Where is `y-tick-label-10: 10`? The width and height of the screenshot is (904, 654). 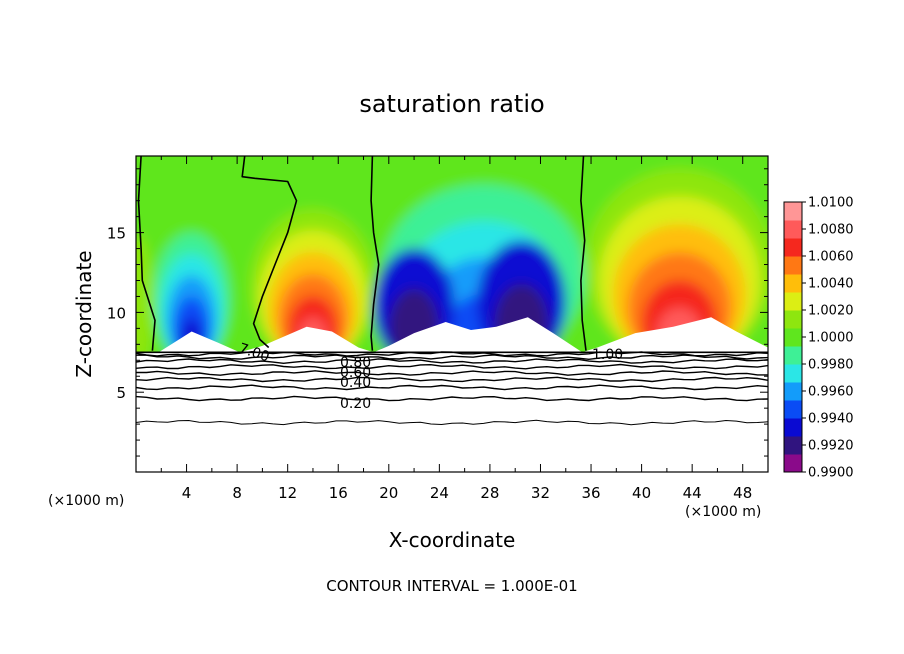
y-tick-label-10: 10 is located at coordinates (116, 313).